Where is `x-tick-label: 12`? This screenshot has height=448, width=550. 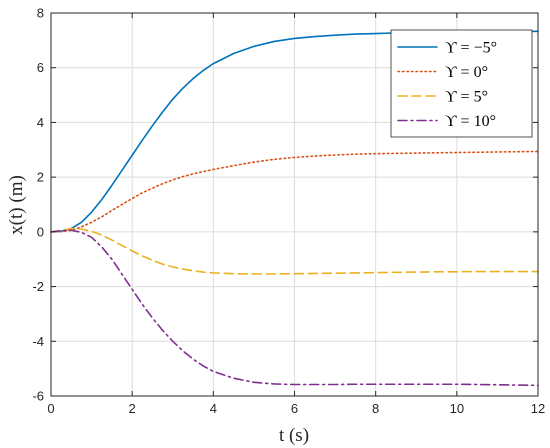 x-tick-label: 12 is located at coordinates (538, 408).